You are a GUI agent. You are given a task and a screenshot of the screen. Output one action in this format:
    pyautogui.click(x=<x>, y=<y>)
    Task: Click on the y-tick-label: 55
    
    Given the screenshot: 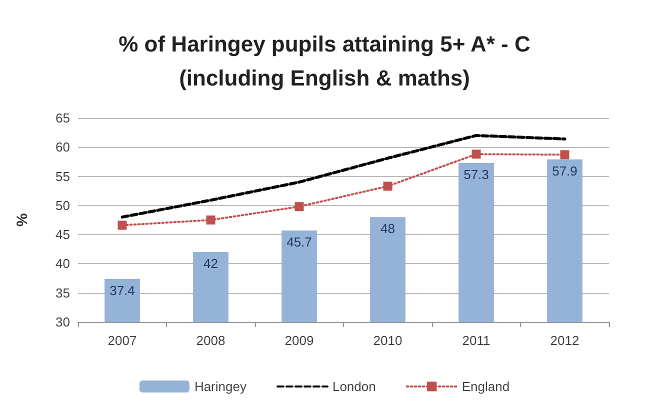 What is the action you would take?
    pyautogui.click(x=63, y=176)
    